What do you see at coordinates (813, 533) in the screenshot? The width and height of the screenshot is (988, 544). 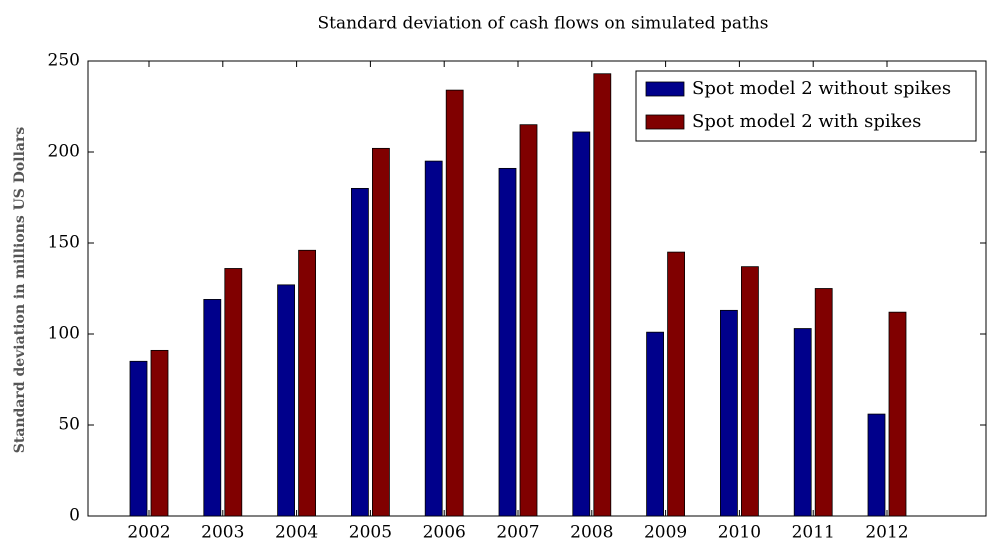 I see `x-tick-label: 2011` at bounding box center [813, 533].